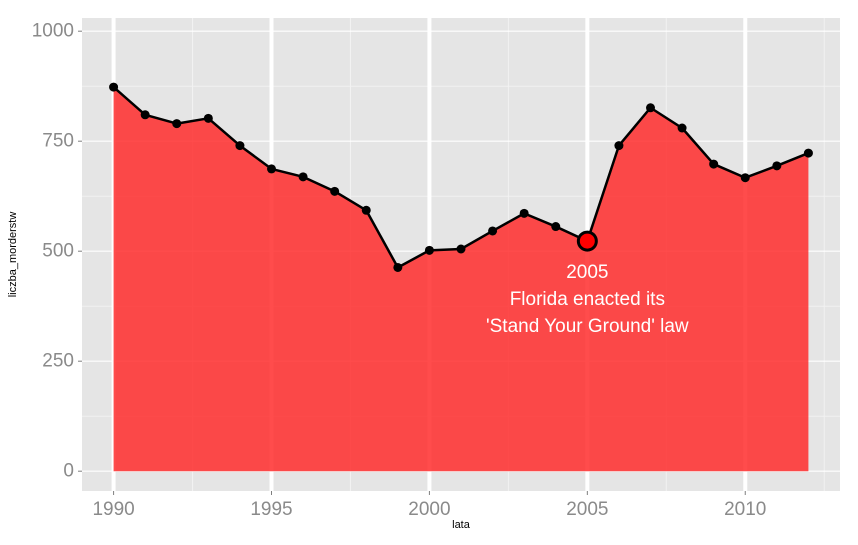  What do you see at coordinates (524, 213) in the screenshot?
I see `data-point-2003` at bounding box center [524, 213].